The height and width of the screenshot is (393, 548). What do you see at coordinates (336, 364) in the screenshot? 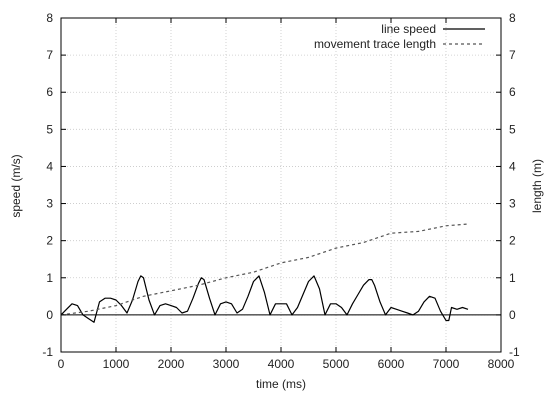
I see `x-tick-label: 5000` at bounding box center [336, 364].